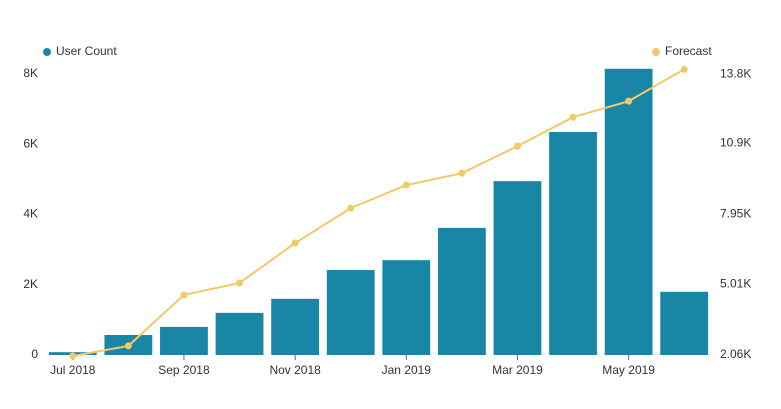 This screenshot has height=409, width=781. I want to click on y-tick-label: 2K, so click(30, 284).